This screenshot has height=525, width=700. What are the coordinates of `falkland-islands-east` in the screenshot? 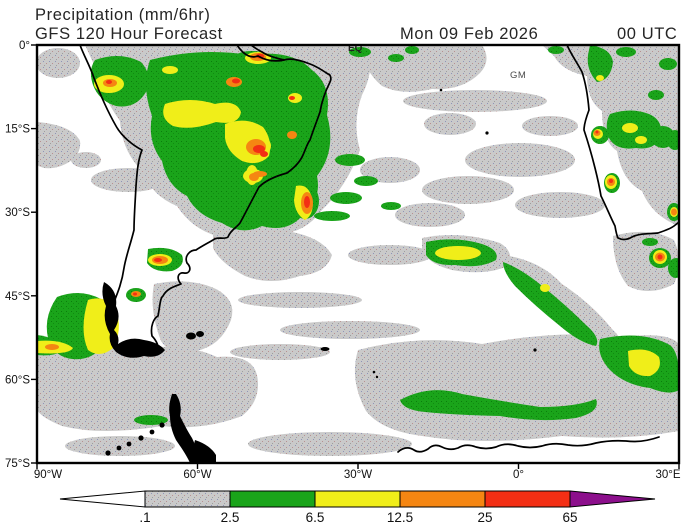 It's located at (200, 334).